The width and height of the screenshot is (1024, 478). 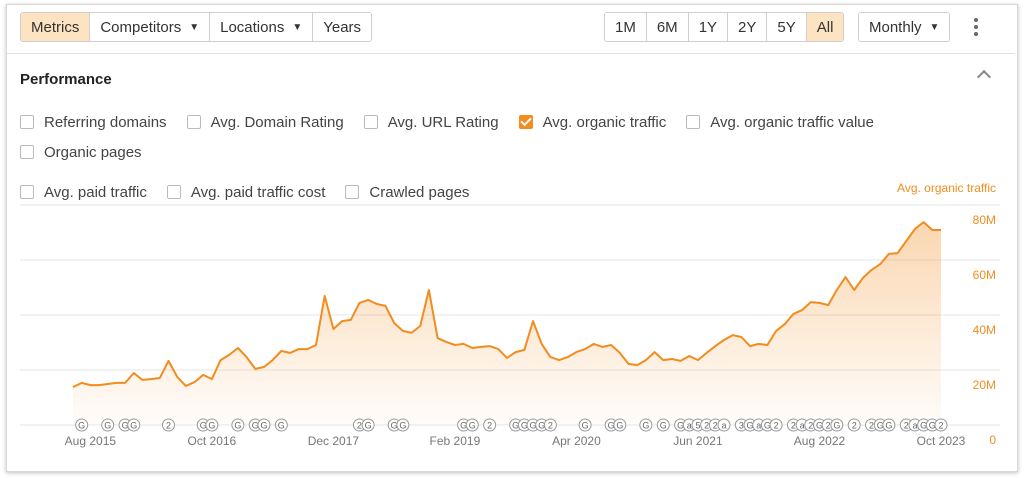 I want to click on range-label: 5Y, so click(x=786, y=27).